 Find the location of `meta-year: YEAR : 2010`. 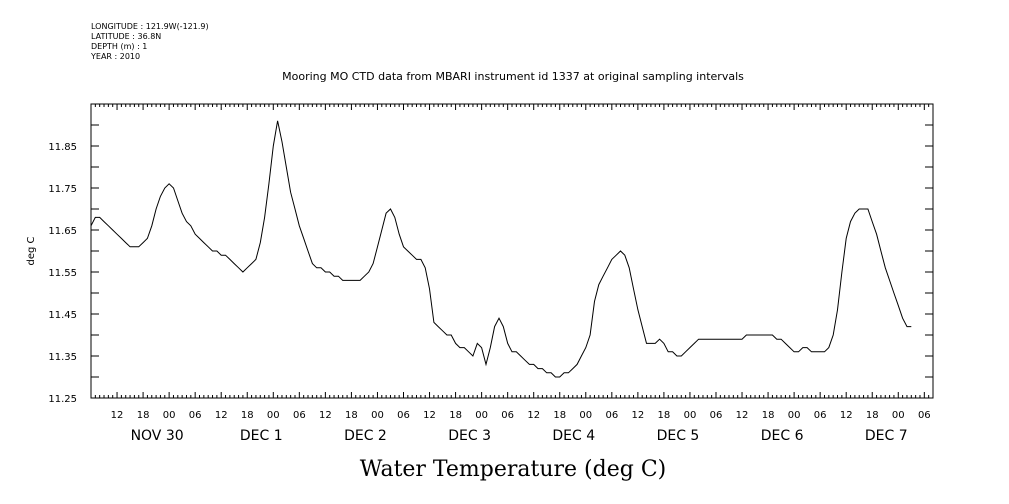

meta-year: YEAR : 2010 is located at coordinates (116, 56).